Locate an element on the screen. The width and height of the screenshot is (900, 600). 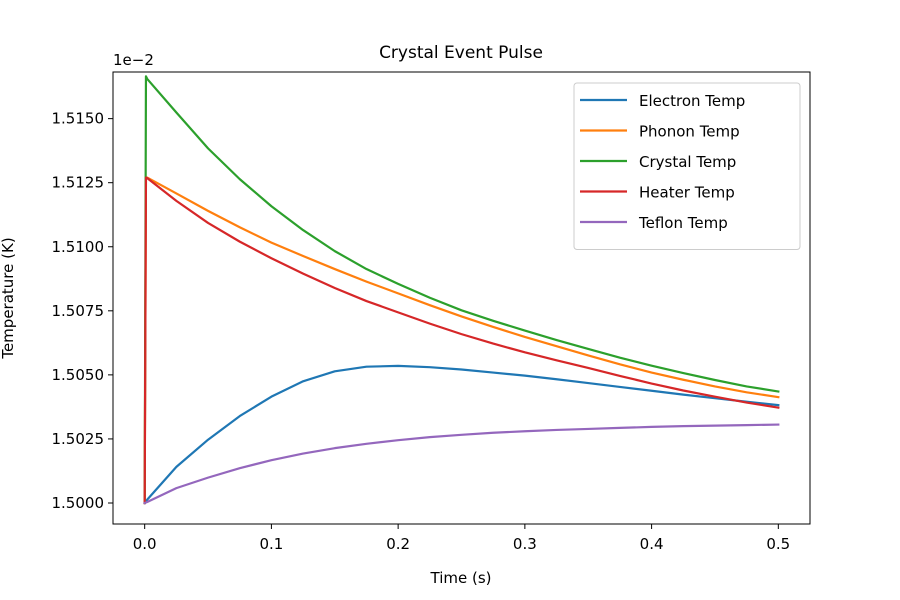
legend-label-1: Phonon Temp is located at coordinates (689, 132).